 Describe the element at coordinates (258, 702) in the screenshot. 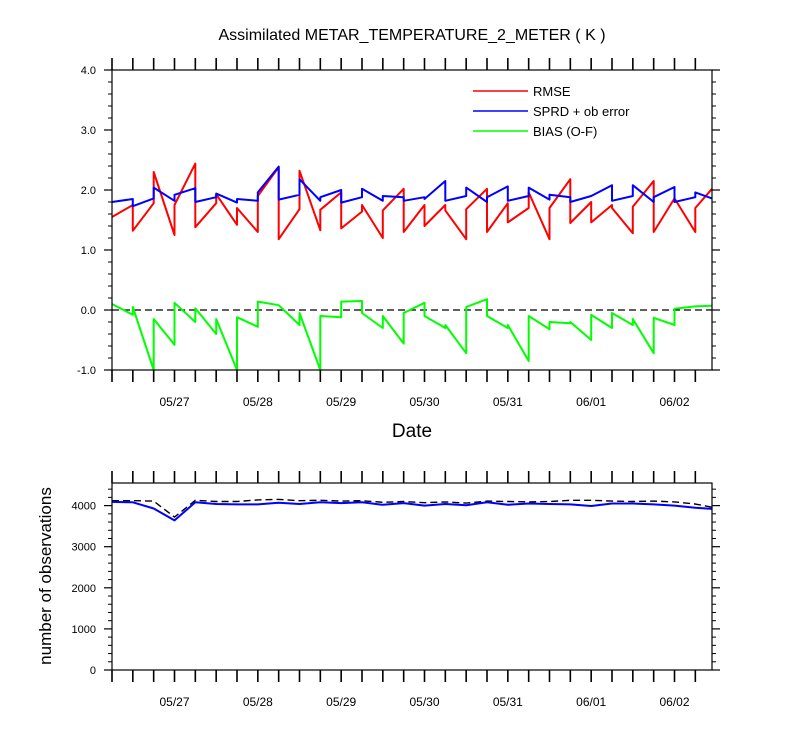

I see `bottom-x-tick-label: 05/28` at that location.